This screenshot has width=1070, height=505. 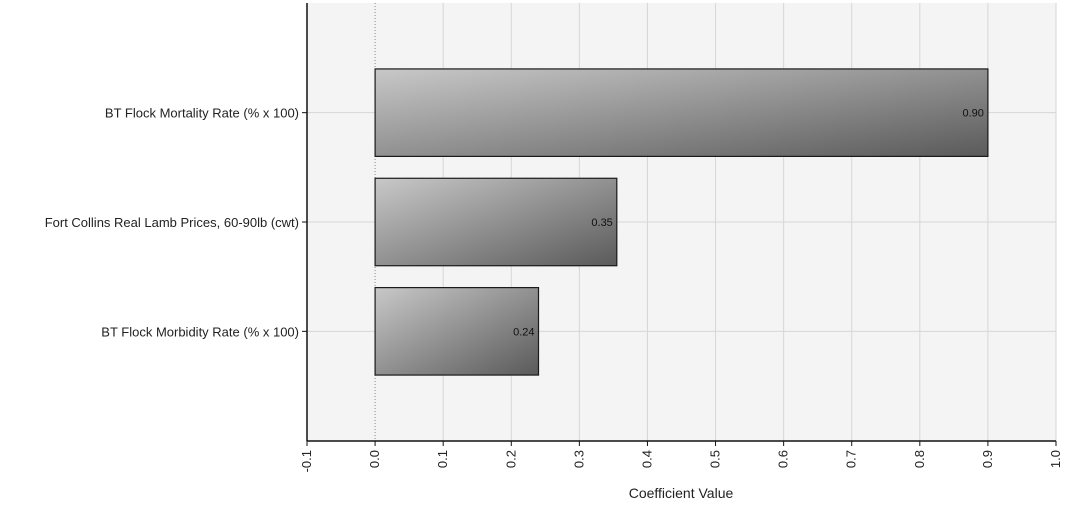 I want to click on bar-value-label: 0.24, so click(x=523, y=332).